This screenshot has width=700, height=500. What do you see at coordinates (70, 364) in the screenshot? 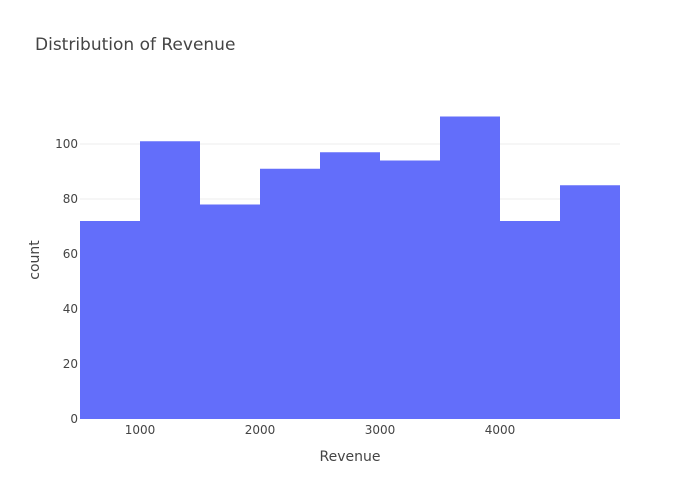
I see `y-tick-label: 20` at bounding box center [70, 364].